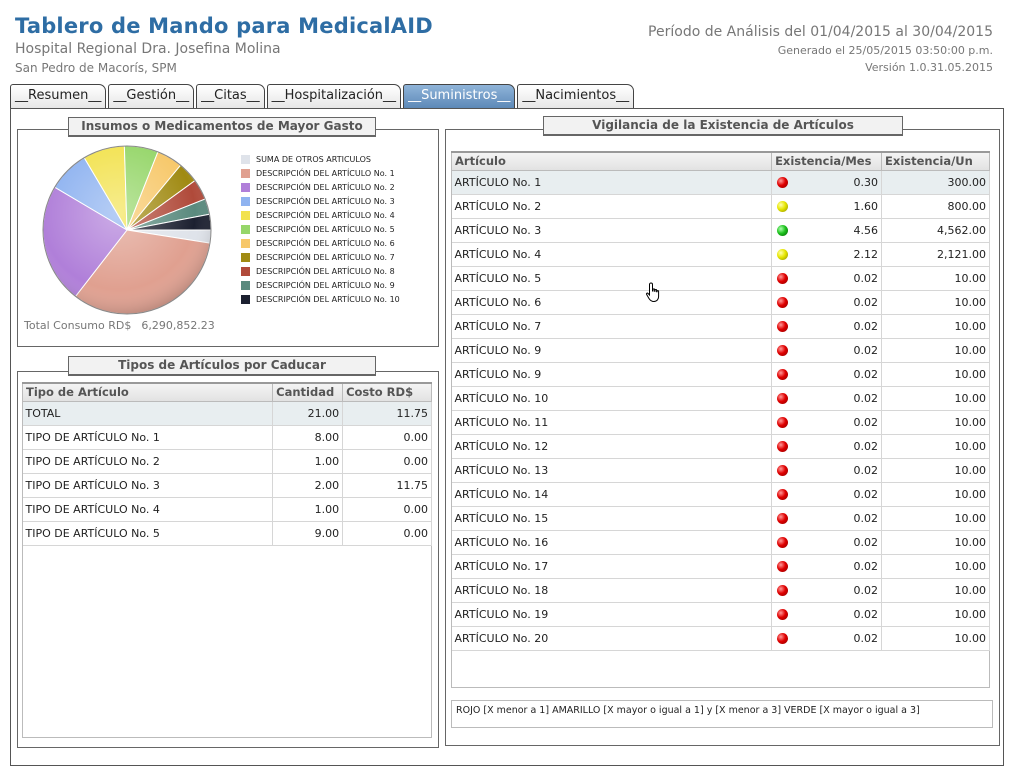  Describe the element at coordinates (612, 470) in the screenshot. I see `cell-articulo: ARTÍCULO No. 13` at that location.